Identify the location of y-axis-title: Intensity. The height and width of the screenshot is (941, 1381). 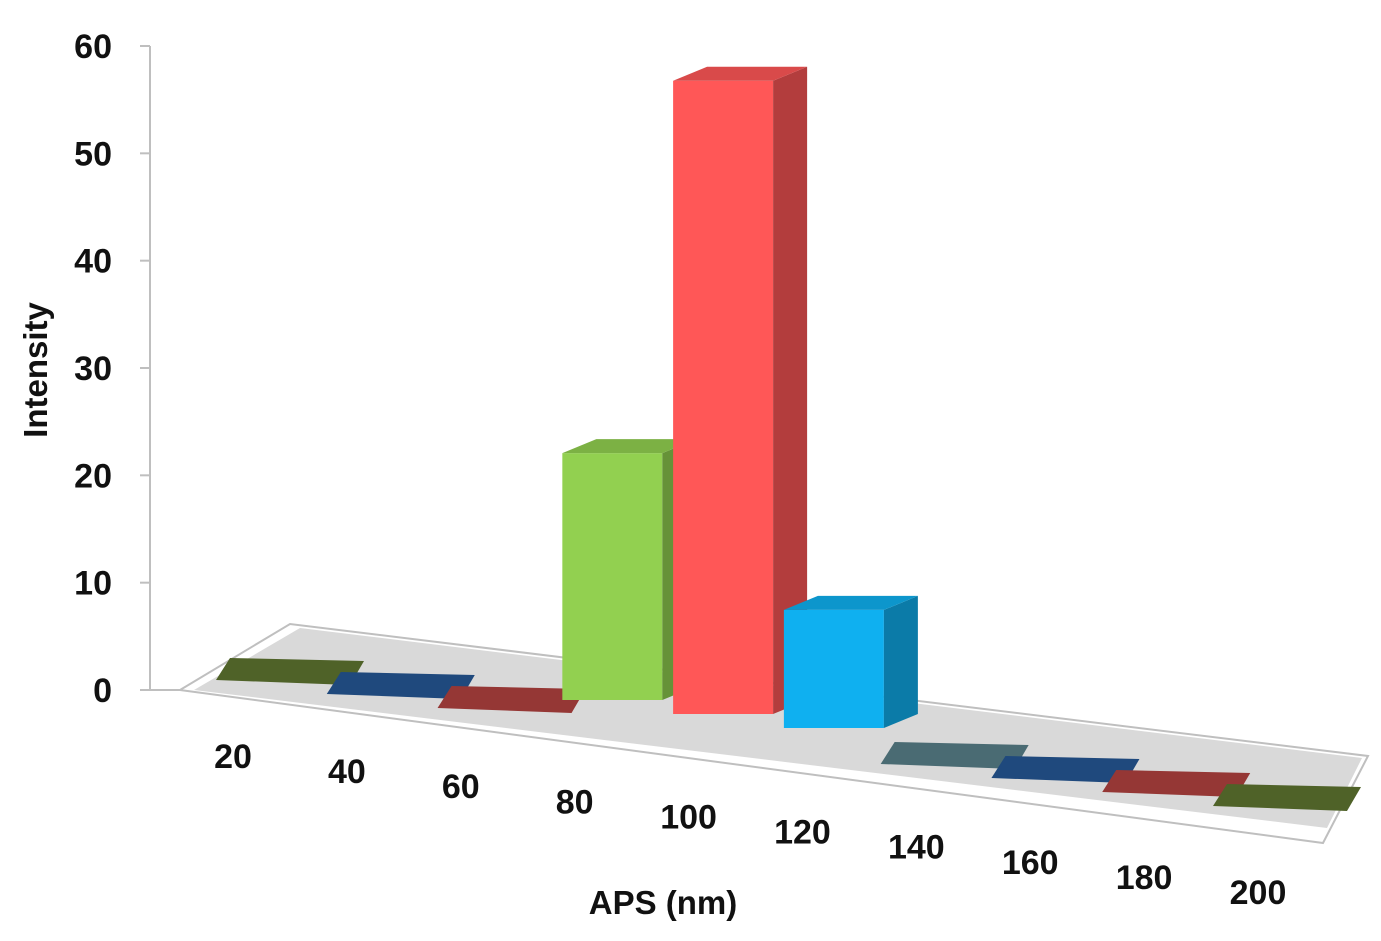
(35, 370).